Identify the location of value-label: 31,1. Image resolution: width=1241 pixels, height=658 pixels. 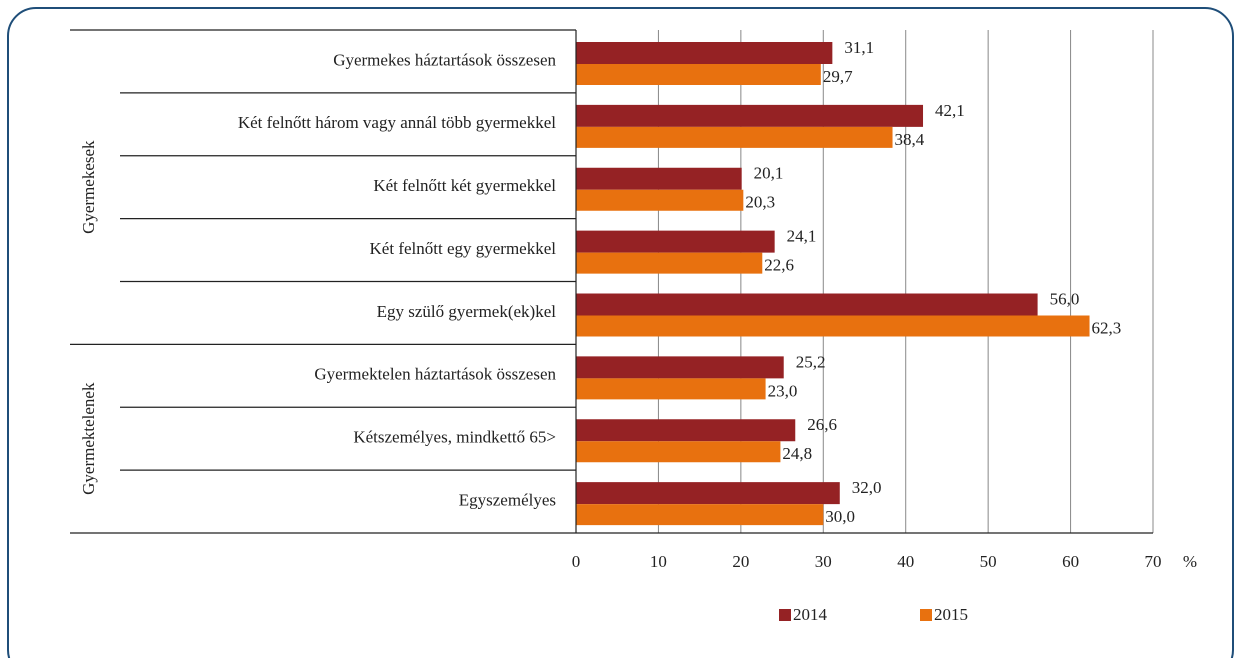
(859, 47).